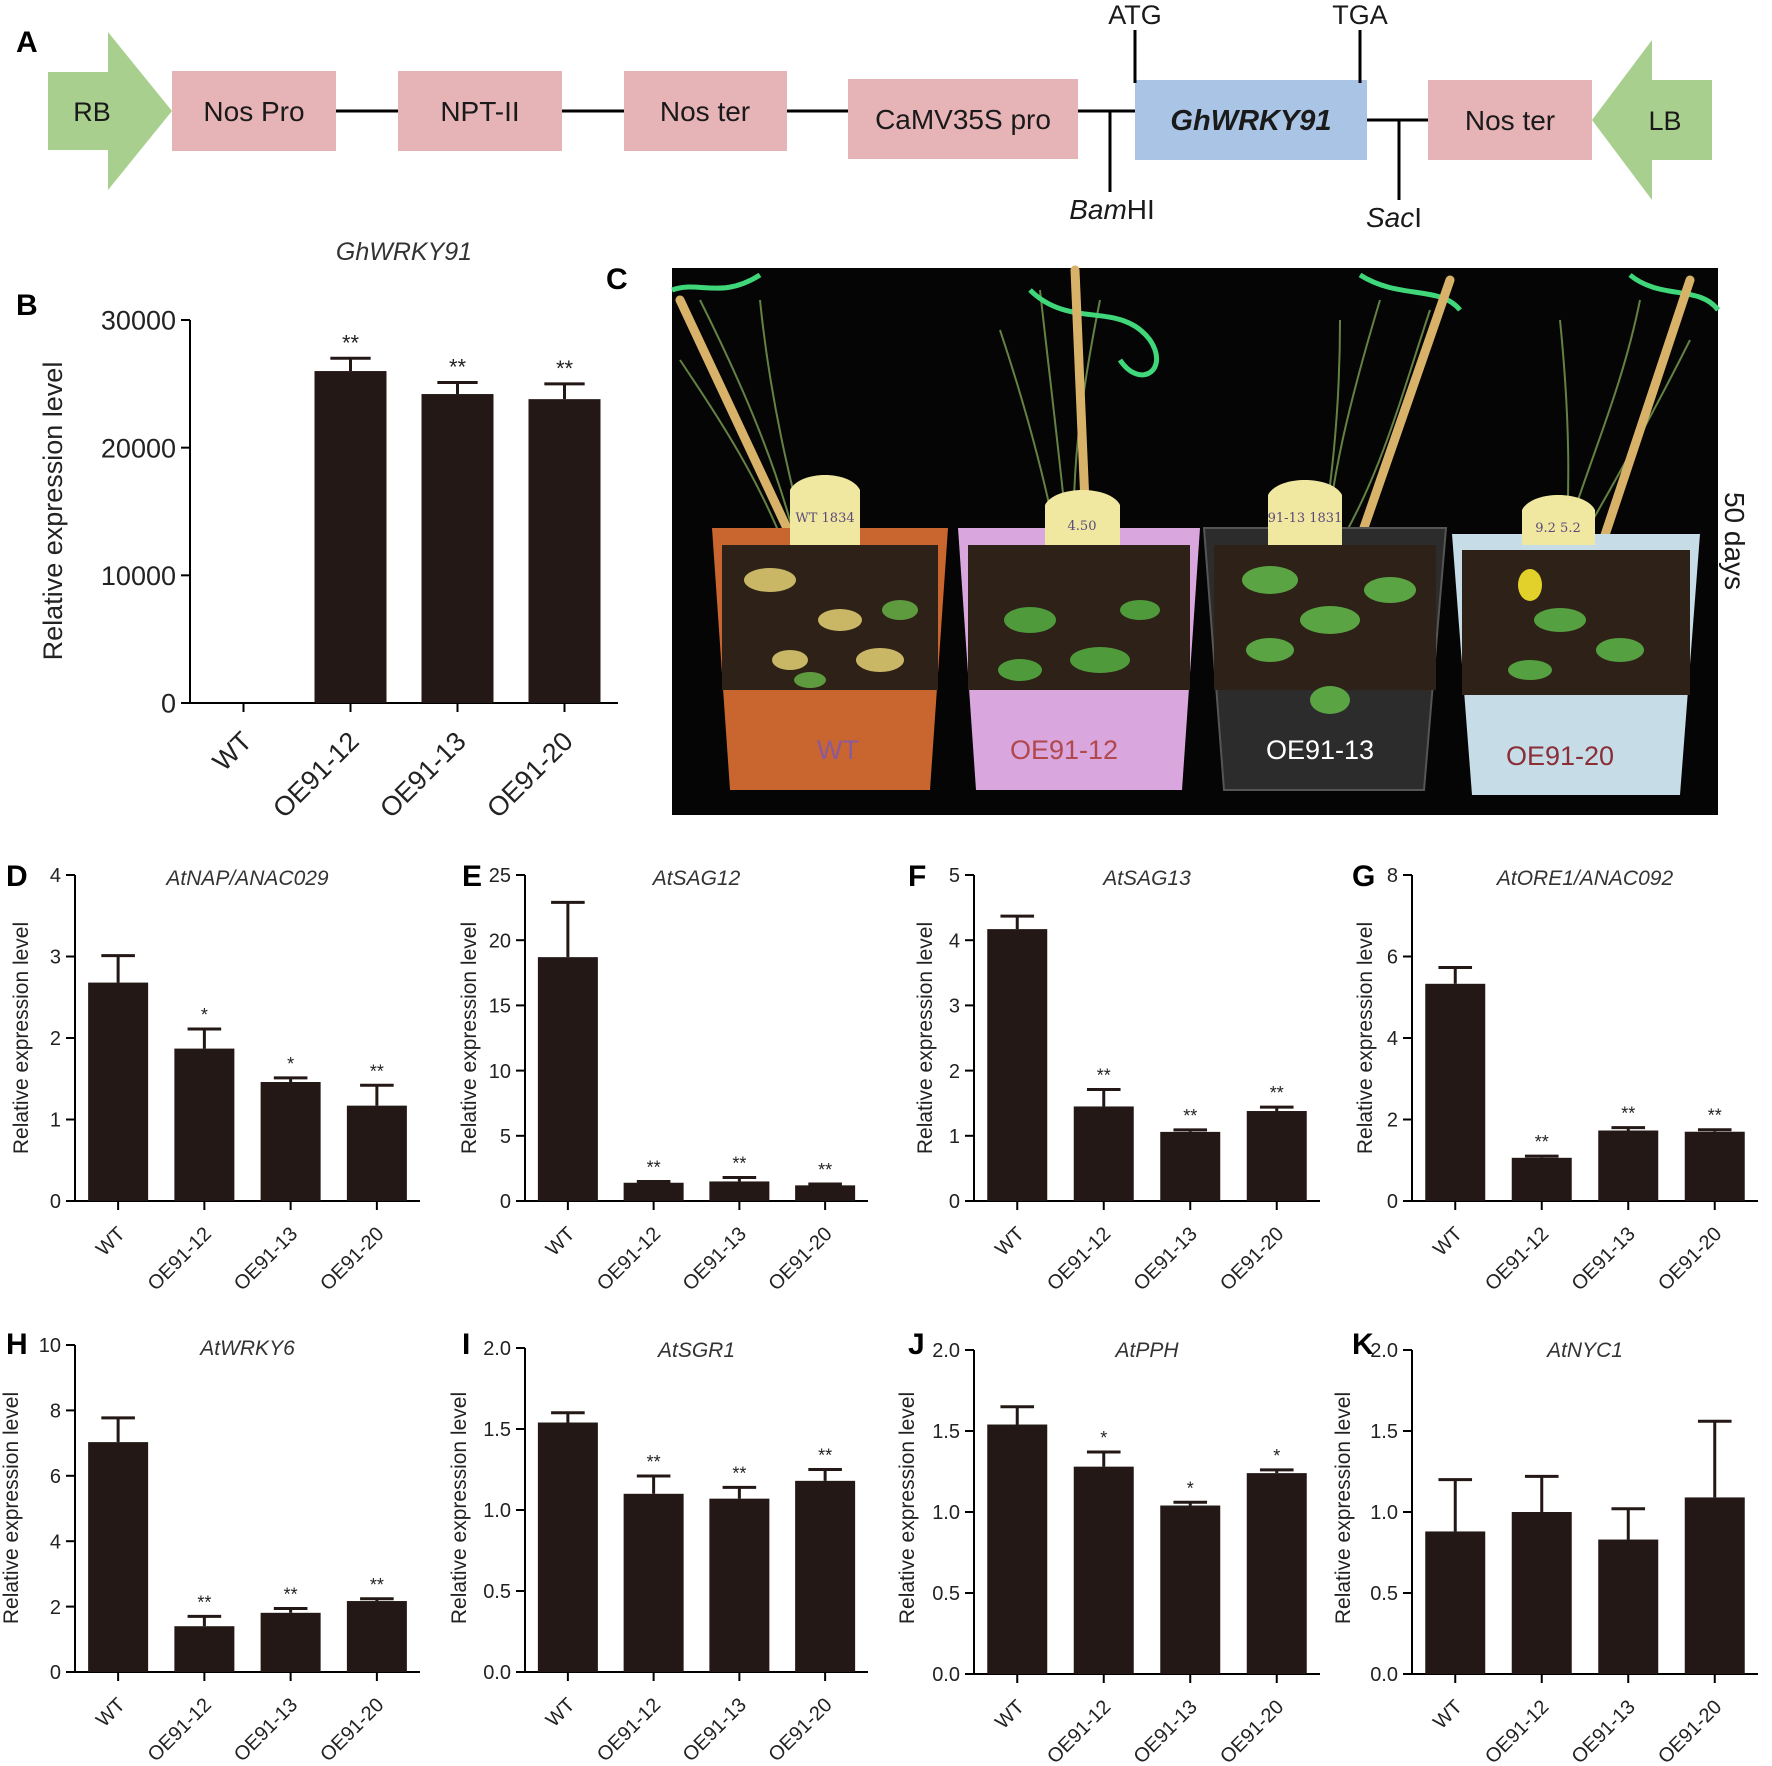 This screenshot has width=1772, height=1766. What do you see at coordinates (1392, 1121) in the screenshot?
I see `y-tick-label-g: 2` at bounding box center [1392, 1121].